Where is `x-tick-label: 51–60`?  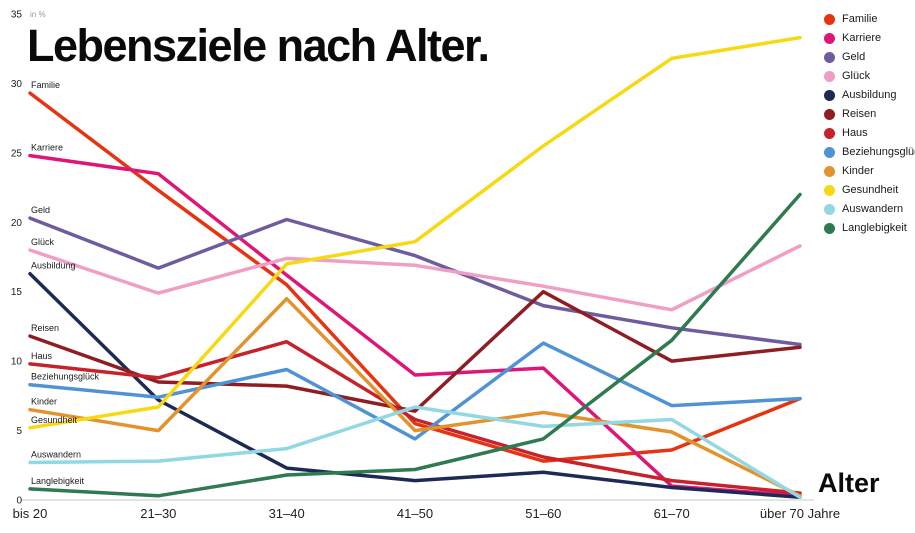 x-tick-label: 51–60 is located at coordinates (543, 513).